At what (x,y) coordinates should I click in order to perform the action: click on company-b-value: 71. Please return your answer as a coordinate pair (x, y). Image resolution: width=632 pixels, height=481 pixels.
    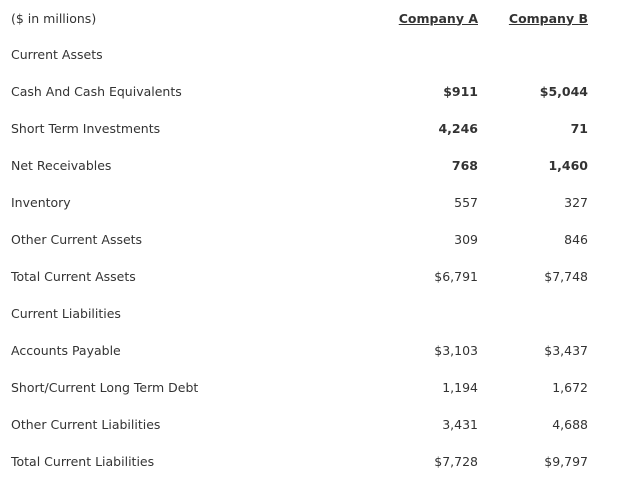
    Looking at the image, I should click on (579, 128).